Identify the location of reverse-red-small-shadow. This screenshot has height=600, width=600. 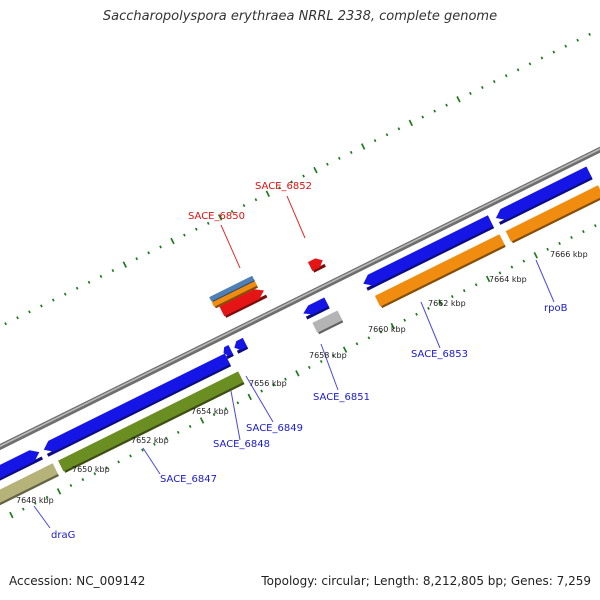
(319, 268).